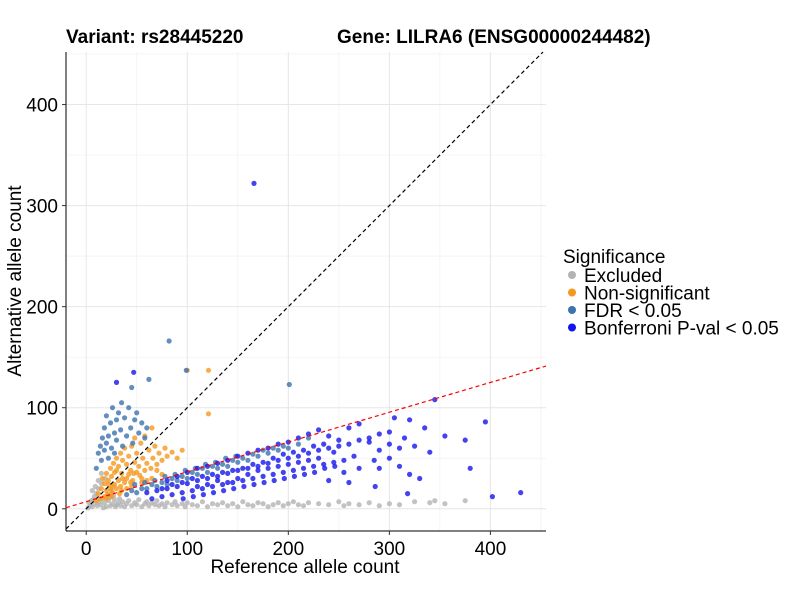 Image resolution: width=800 pixels, height=600 pixels. What do you see at coordinates (187, 549) in the screenshot?
I see `x-tick-label: 100` at bounding box center [187, 549].